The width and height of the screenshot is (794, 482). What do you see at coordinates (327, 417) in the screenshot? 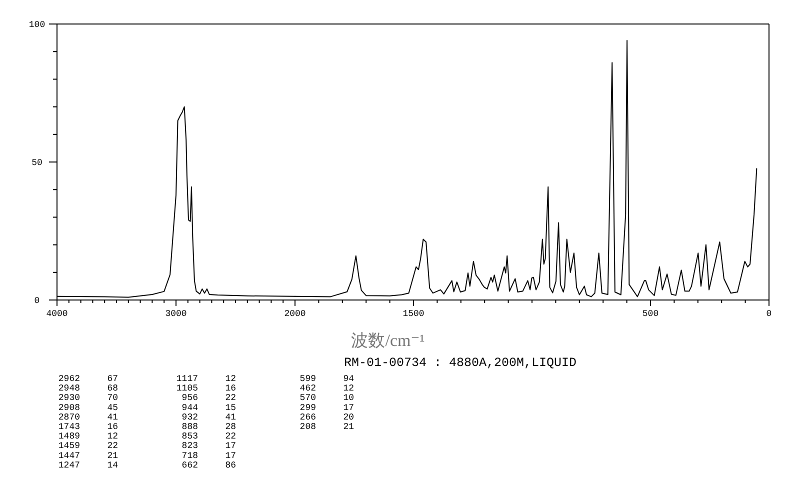
I see `text: 266 20` at bounding box center [327, 417].